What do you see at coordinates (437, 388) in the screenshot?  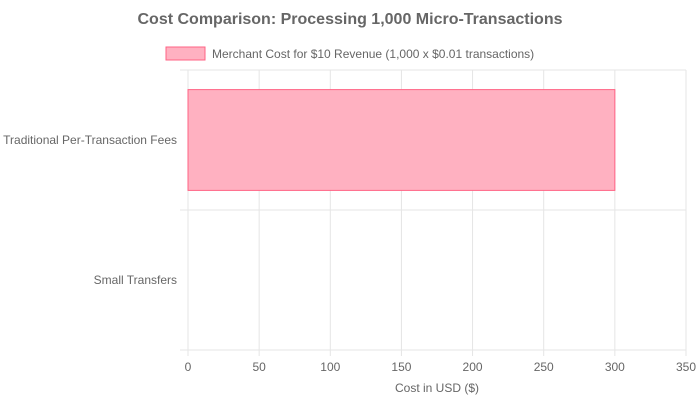 I see `x-axis-title: Cost in USD ($)` at bounding box center [437, 388].